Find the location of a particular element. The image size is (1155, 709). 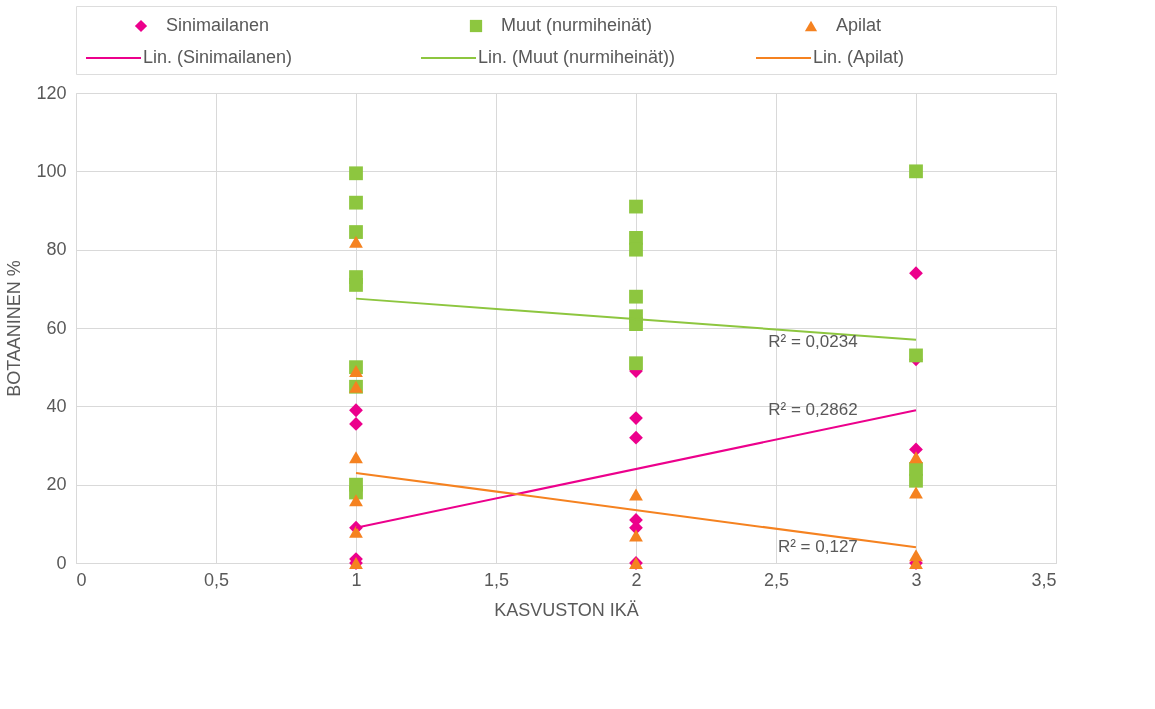

legend-label: Lin. (Muut (nurmiheinät)) is located at coordinates (577, 57).